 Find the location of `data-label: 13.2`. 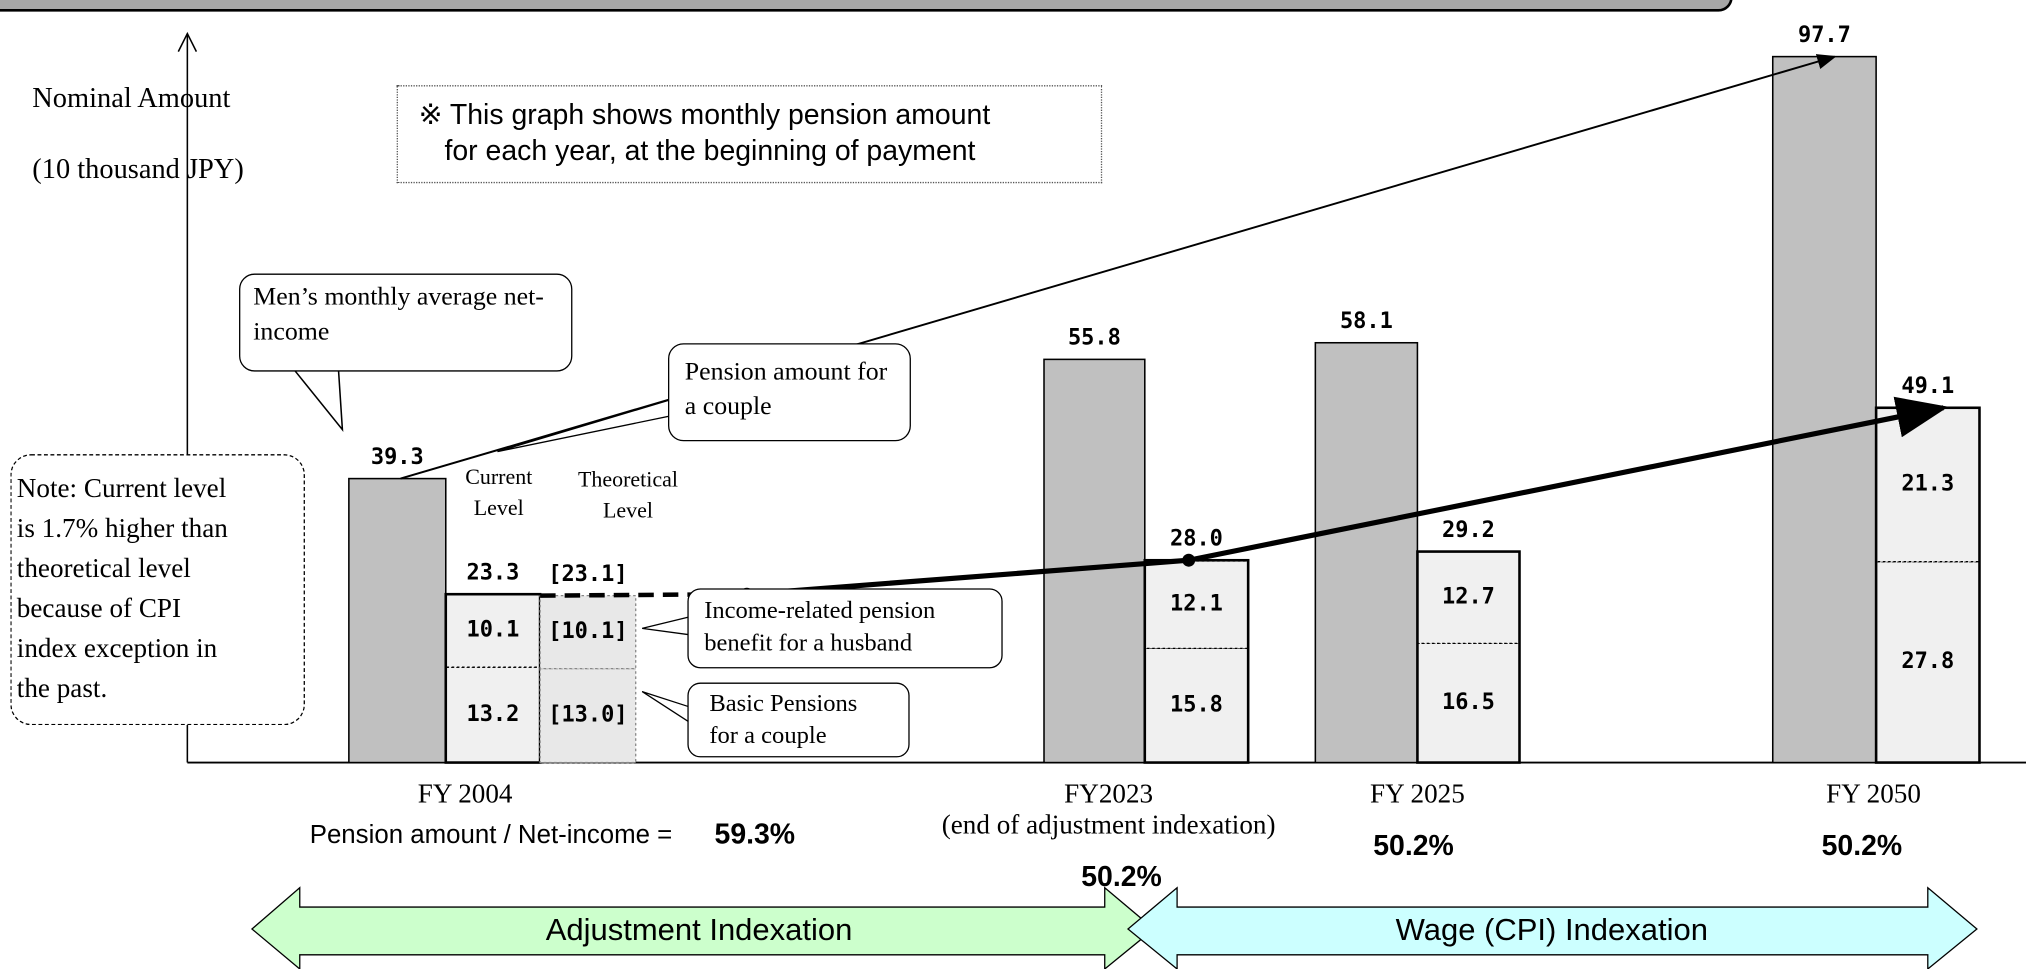

data-label: 13.2 is located at coordinates (492, 714).